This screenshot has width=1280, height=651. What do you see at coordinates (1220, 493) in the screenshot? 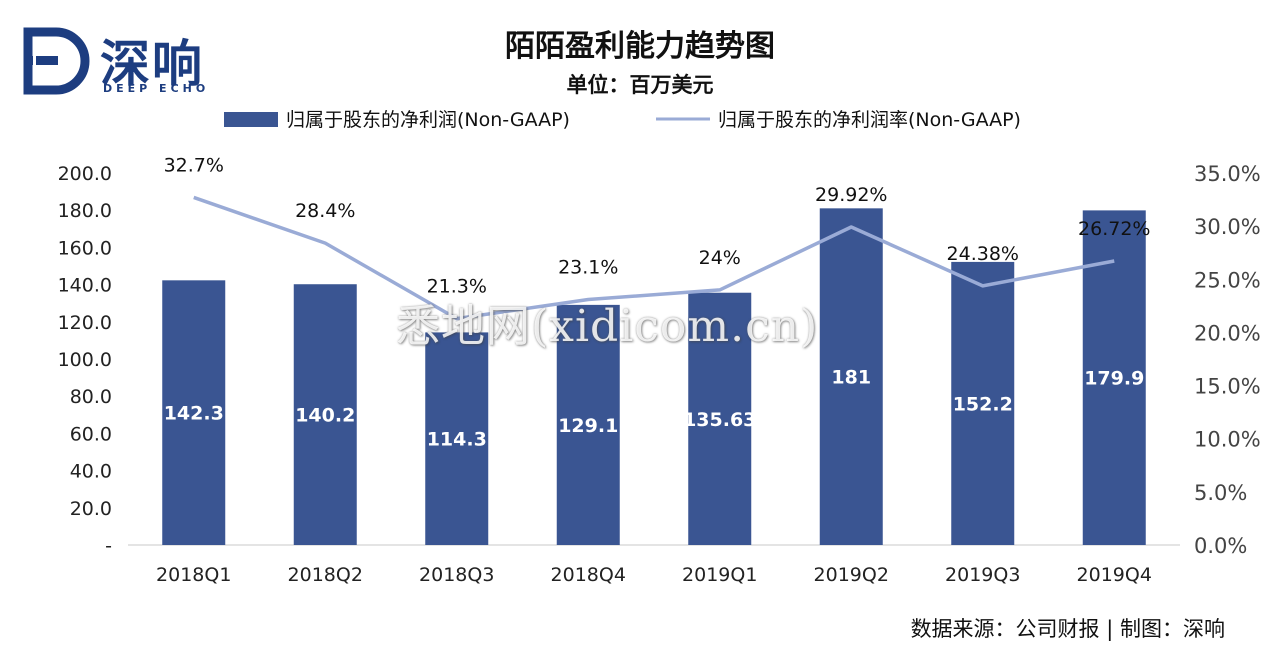
I see `right-axis-tick-label: 5.0%` at bounding box center [1220, 493].